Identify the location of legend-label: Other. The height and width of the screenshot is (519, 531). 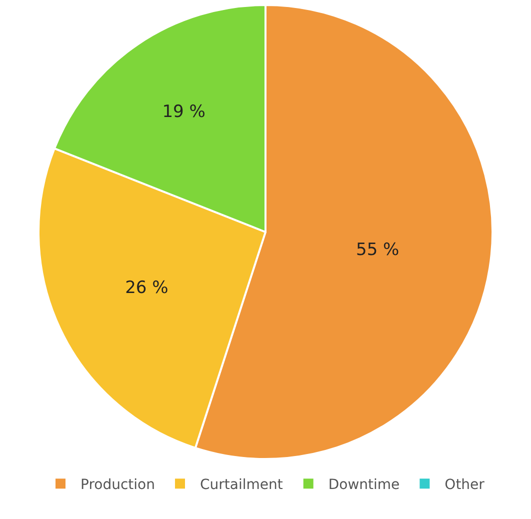
(464, 485).